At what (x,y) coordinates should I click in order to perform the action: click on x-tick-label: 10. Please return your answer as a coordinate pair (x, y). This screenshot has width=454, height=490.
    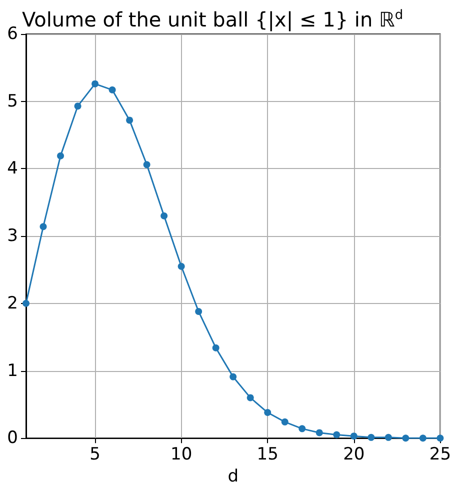
    Looking at the image, I should click on (181, 454).